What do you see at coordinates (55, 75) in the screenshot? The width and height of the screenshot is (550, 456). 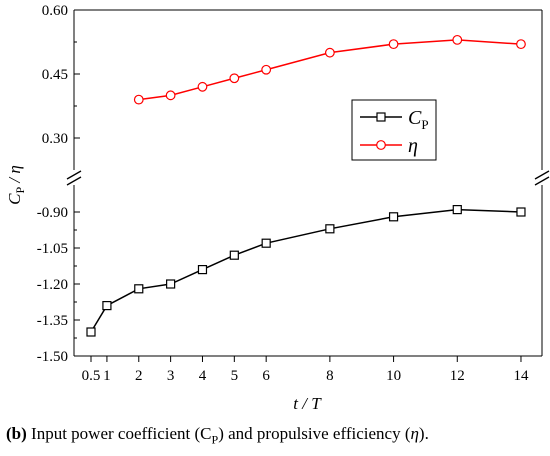 I see `y-tick-label: 0.45` at bounding box center [55, 75].